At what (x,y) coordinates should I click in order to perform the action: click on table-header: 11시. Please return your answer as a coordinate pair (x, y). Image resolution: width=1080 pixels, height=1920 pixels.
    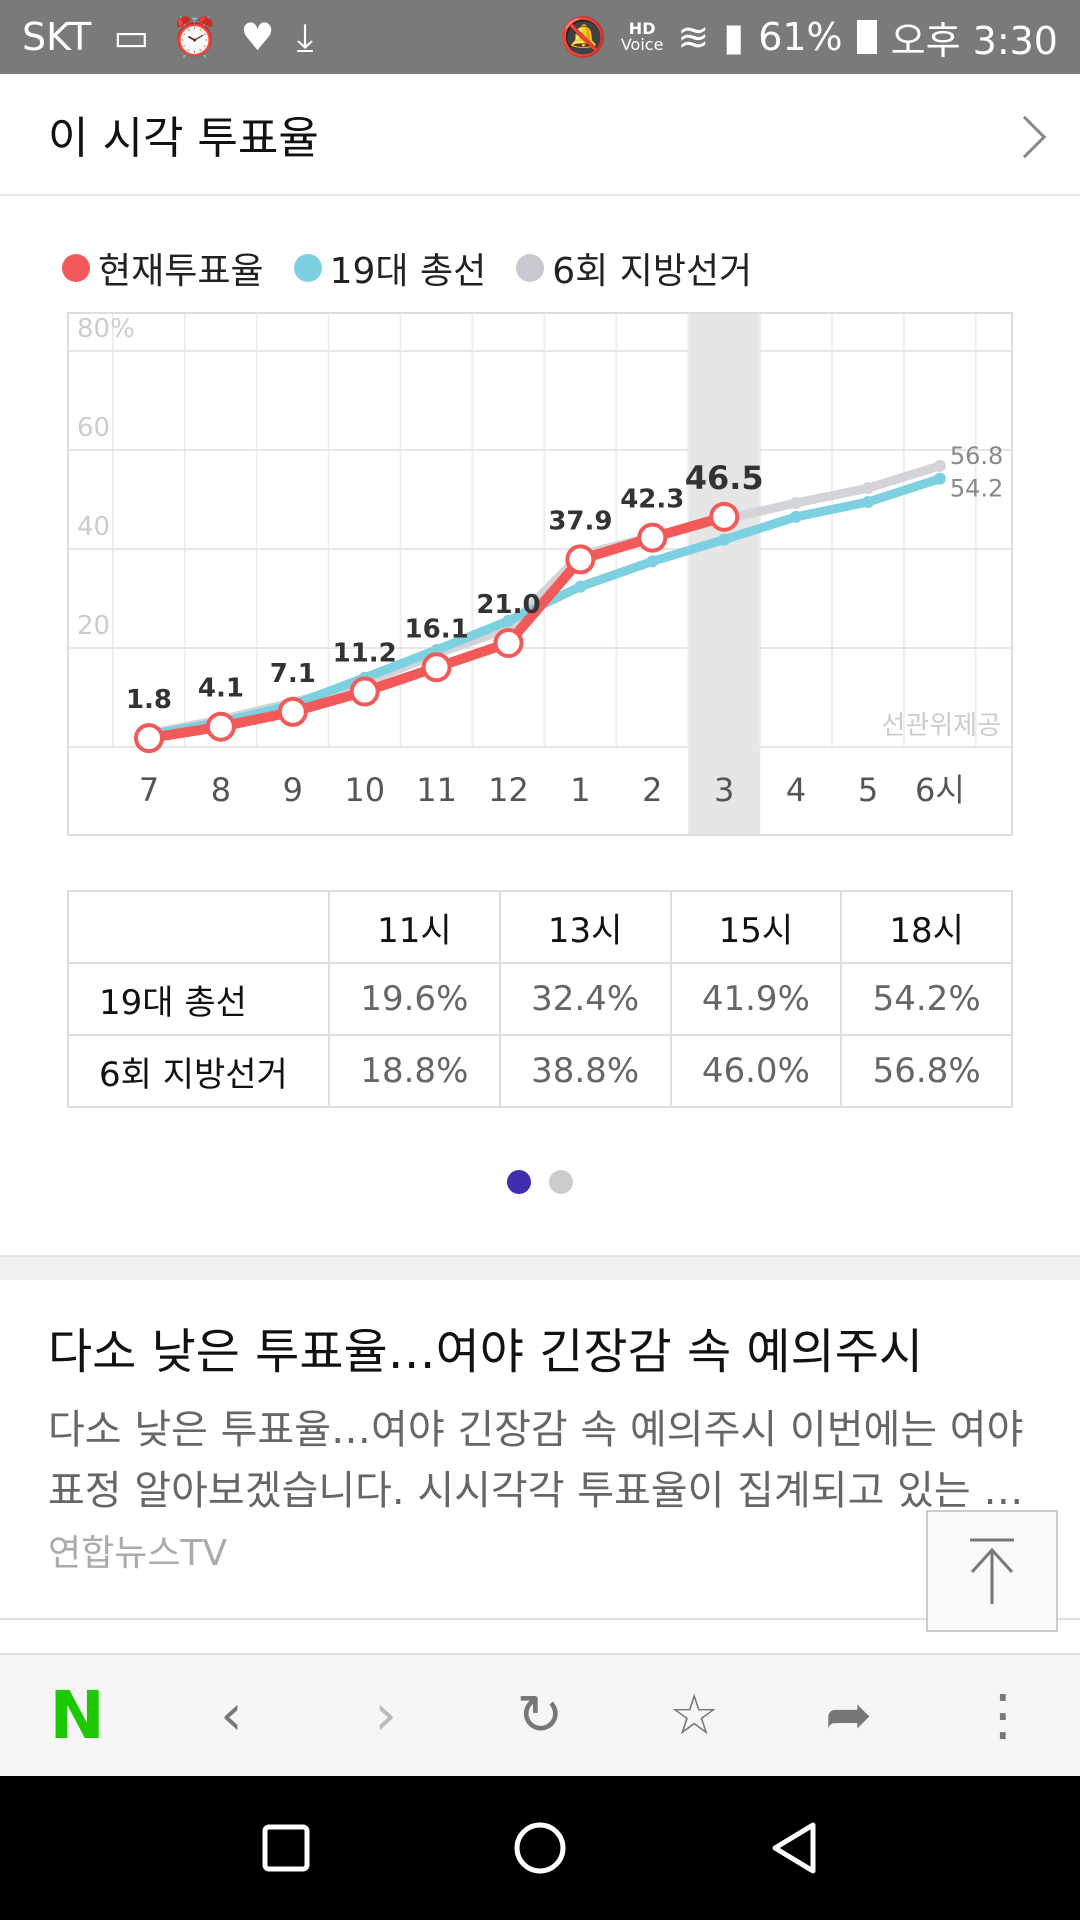
    Looking at the image, I should click on (414, 927).